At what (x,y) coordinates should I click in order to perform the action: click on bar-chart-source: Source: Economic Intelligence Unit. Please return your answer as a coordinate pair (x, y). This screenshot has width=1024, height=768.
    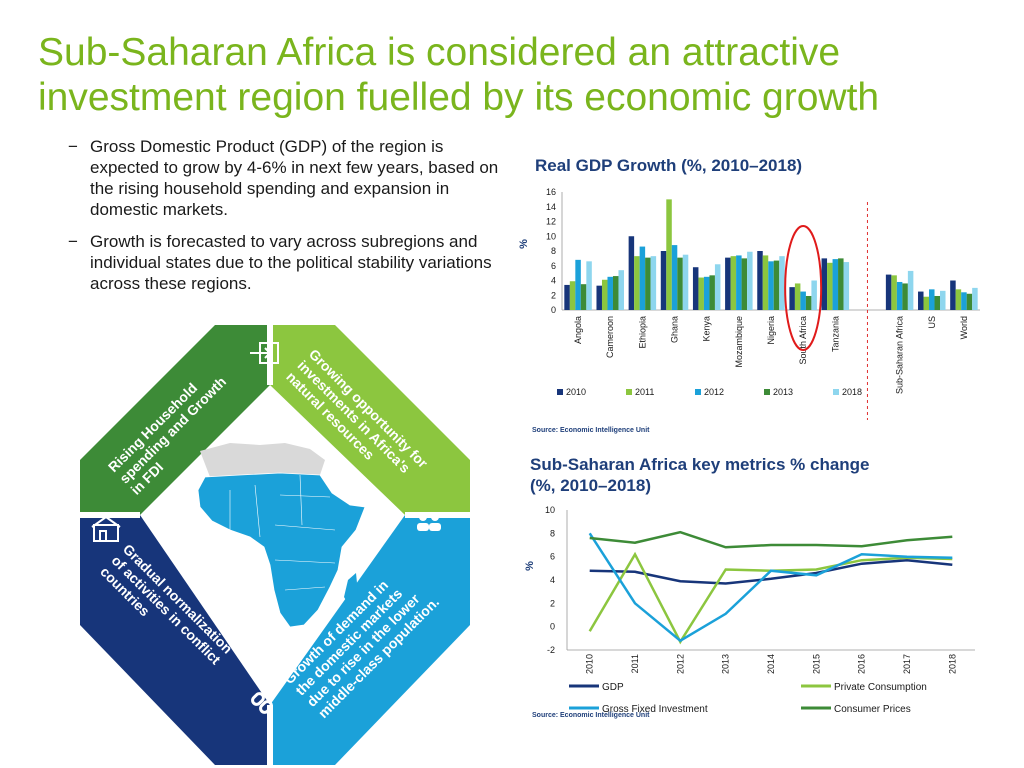
    Looking at the image, I should click on (591, 430).